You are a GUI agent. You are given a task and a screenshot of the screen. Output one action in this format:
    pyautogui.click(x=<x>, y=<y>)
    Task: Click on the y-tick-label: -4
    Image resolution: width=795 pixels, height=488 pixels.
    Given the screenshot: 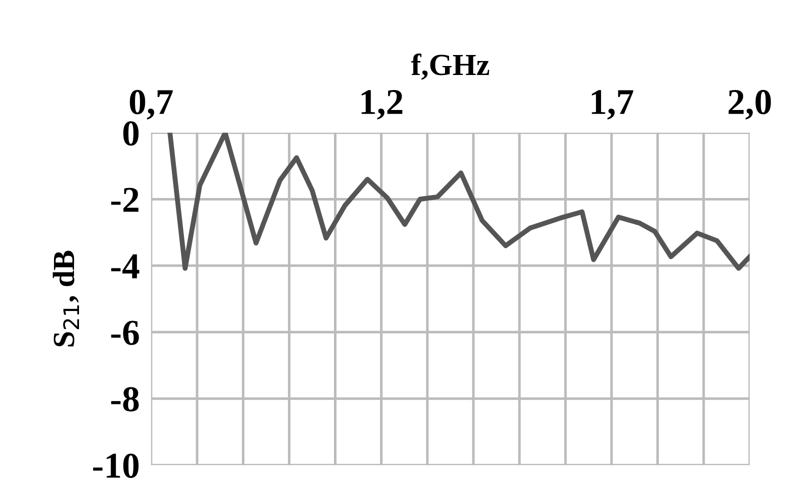 What is the action you would take?
    pyautogui.click(x=125, y=266)
    